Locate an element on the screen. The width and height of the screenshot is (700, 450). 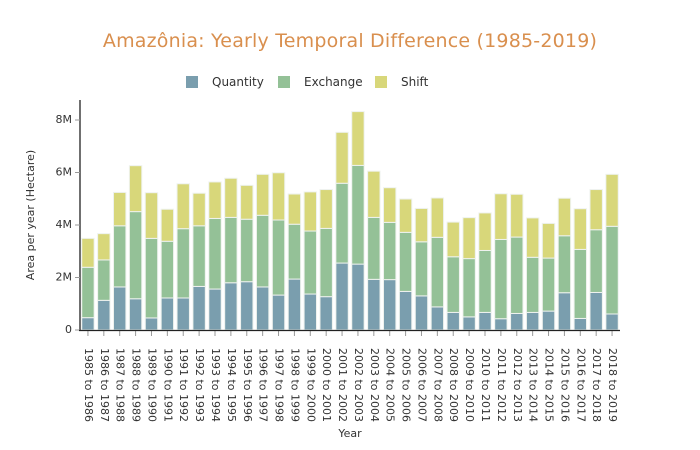
legend-item-quantity: Quantity is located at coordinates (225, 82).